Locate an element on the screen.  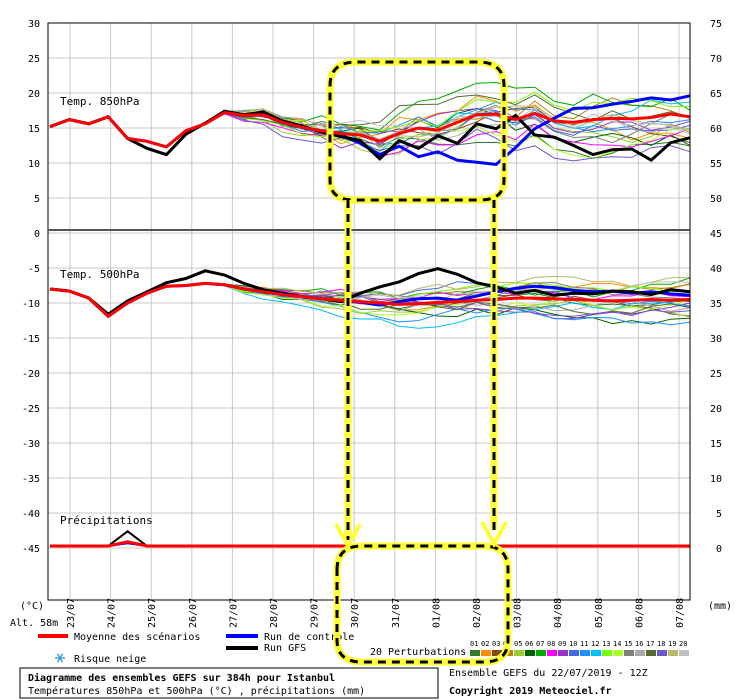
right-tick-label: 45 is located at coordinates (716, 234).